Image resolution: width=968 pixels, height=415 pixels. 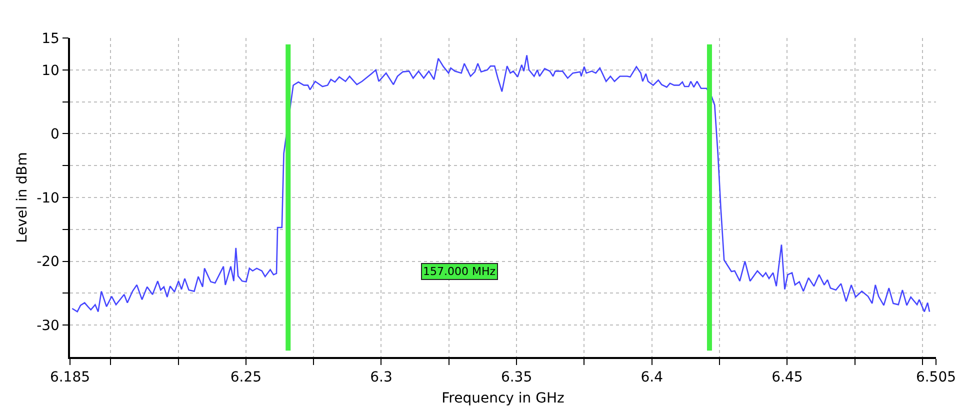 I want to click on x-tick-label: 6.505, so click(x=936, y=378).